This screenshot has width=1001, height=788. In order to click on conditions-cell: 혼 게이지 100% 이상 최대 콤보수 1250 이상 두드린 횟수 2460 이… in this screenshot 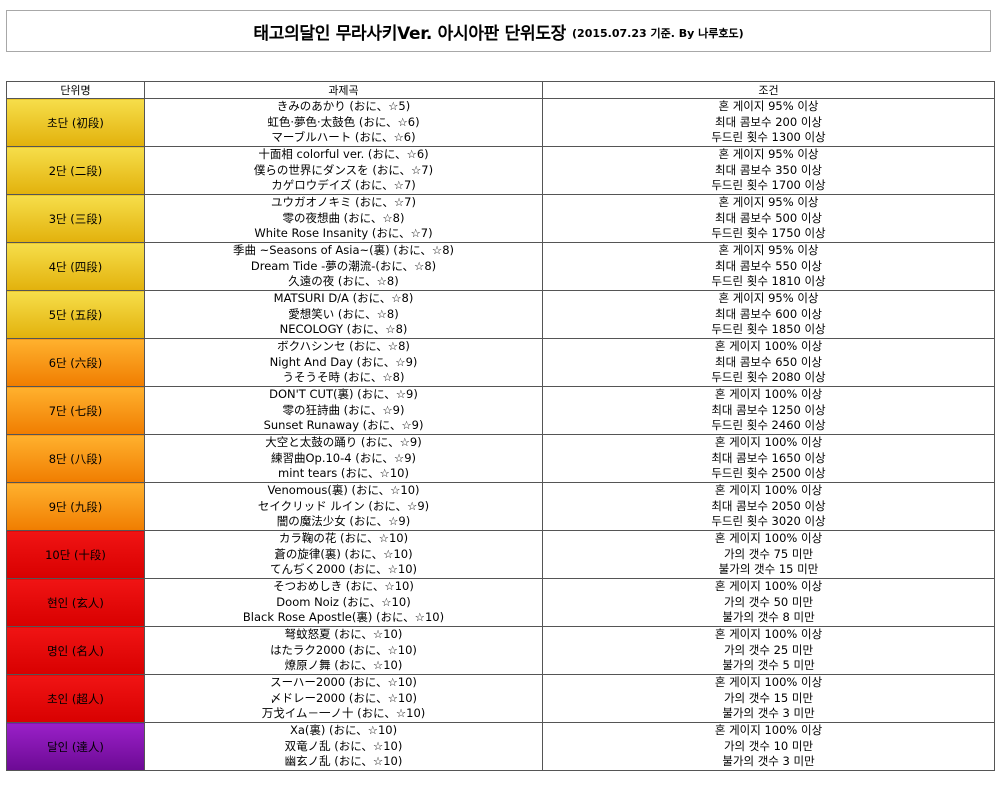, I will do `click(768, 410)`.